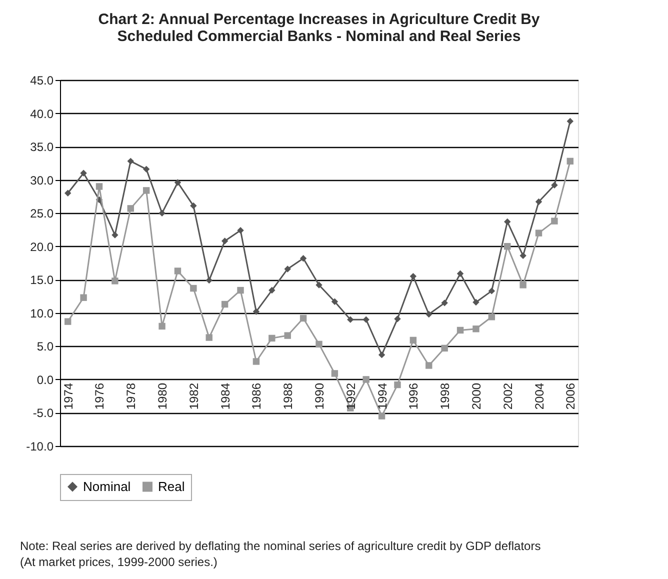 Image resolution: width=668 pixels, height=579 pixels. What do you see at coordinates (225, 396) in the screenshot?
I see `x-tick-label: 1984` at bounding box center [225, 396].